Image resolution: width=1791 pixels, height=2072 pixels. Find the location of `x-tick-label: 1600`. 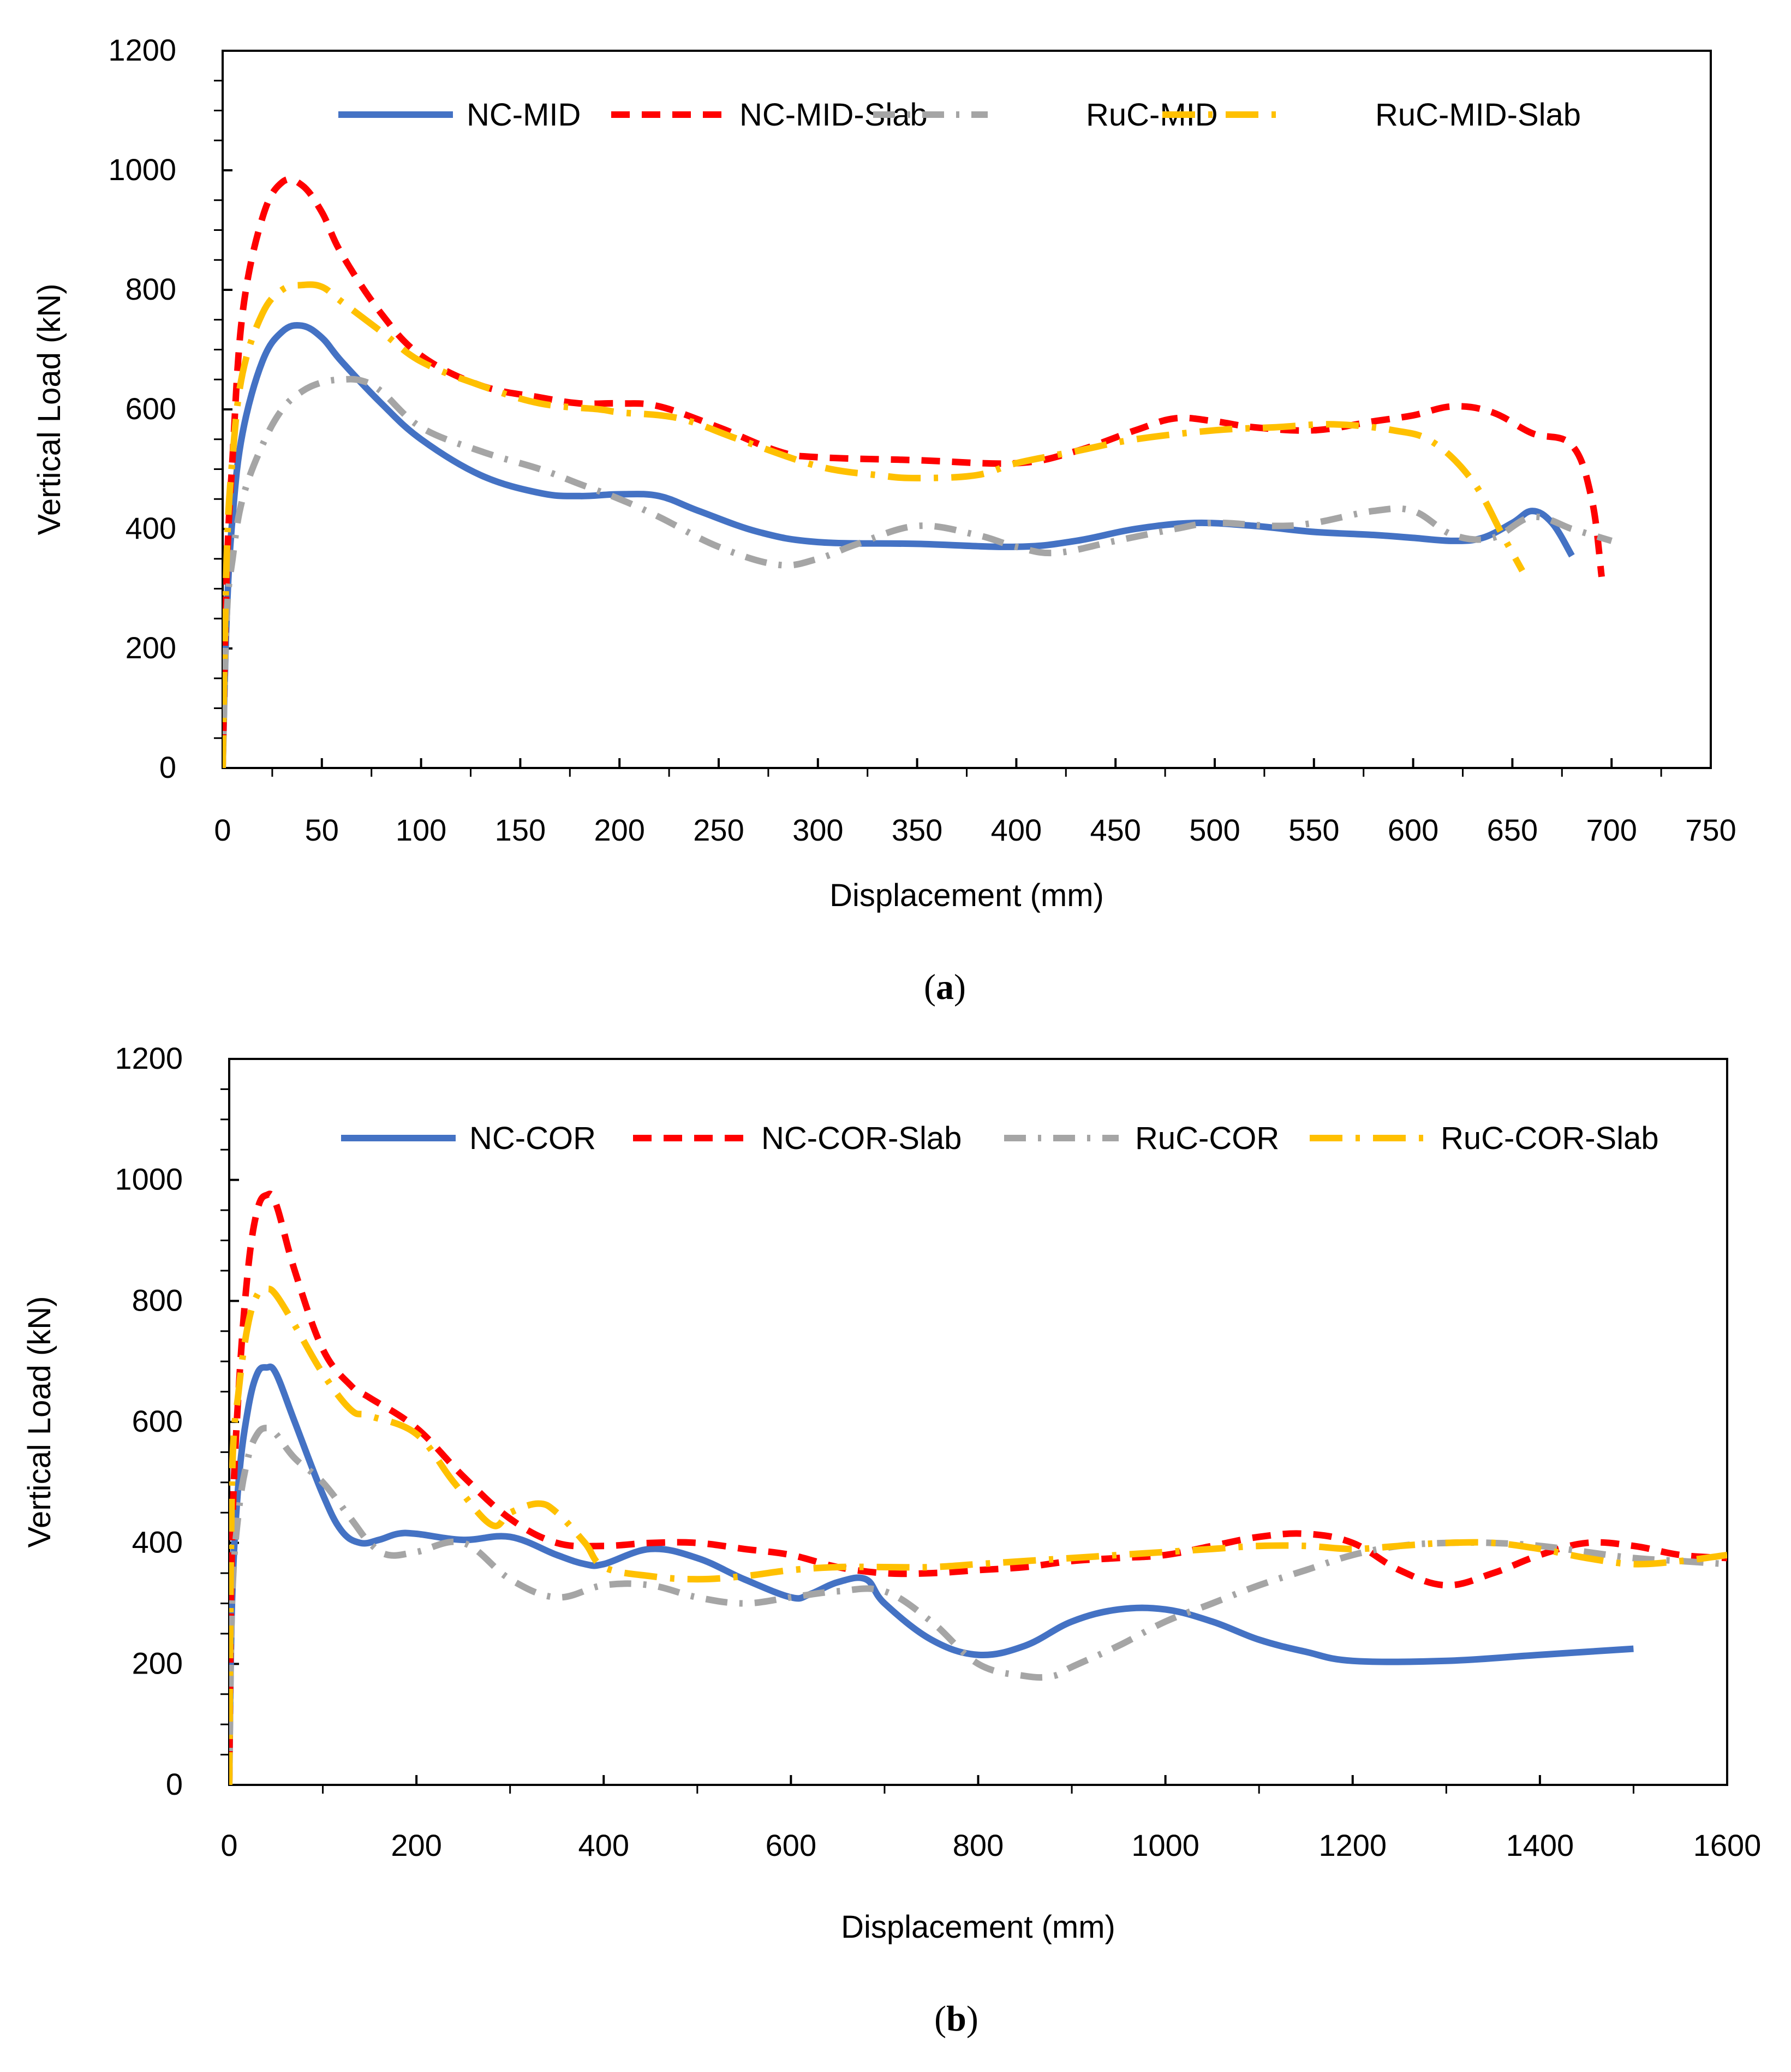

x-tick-label: 1600 is located at coordinates (1727, 1845).